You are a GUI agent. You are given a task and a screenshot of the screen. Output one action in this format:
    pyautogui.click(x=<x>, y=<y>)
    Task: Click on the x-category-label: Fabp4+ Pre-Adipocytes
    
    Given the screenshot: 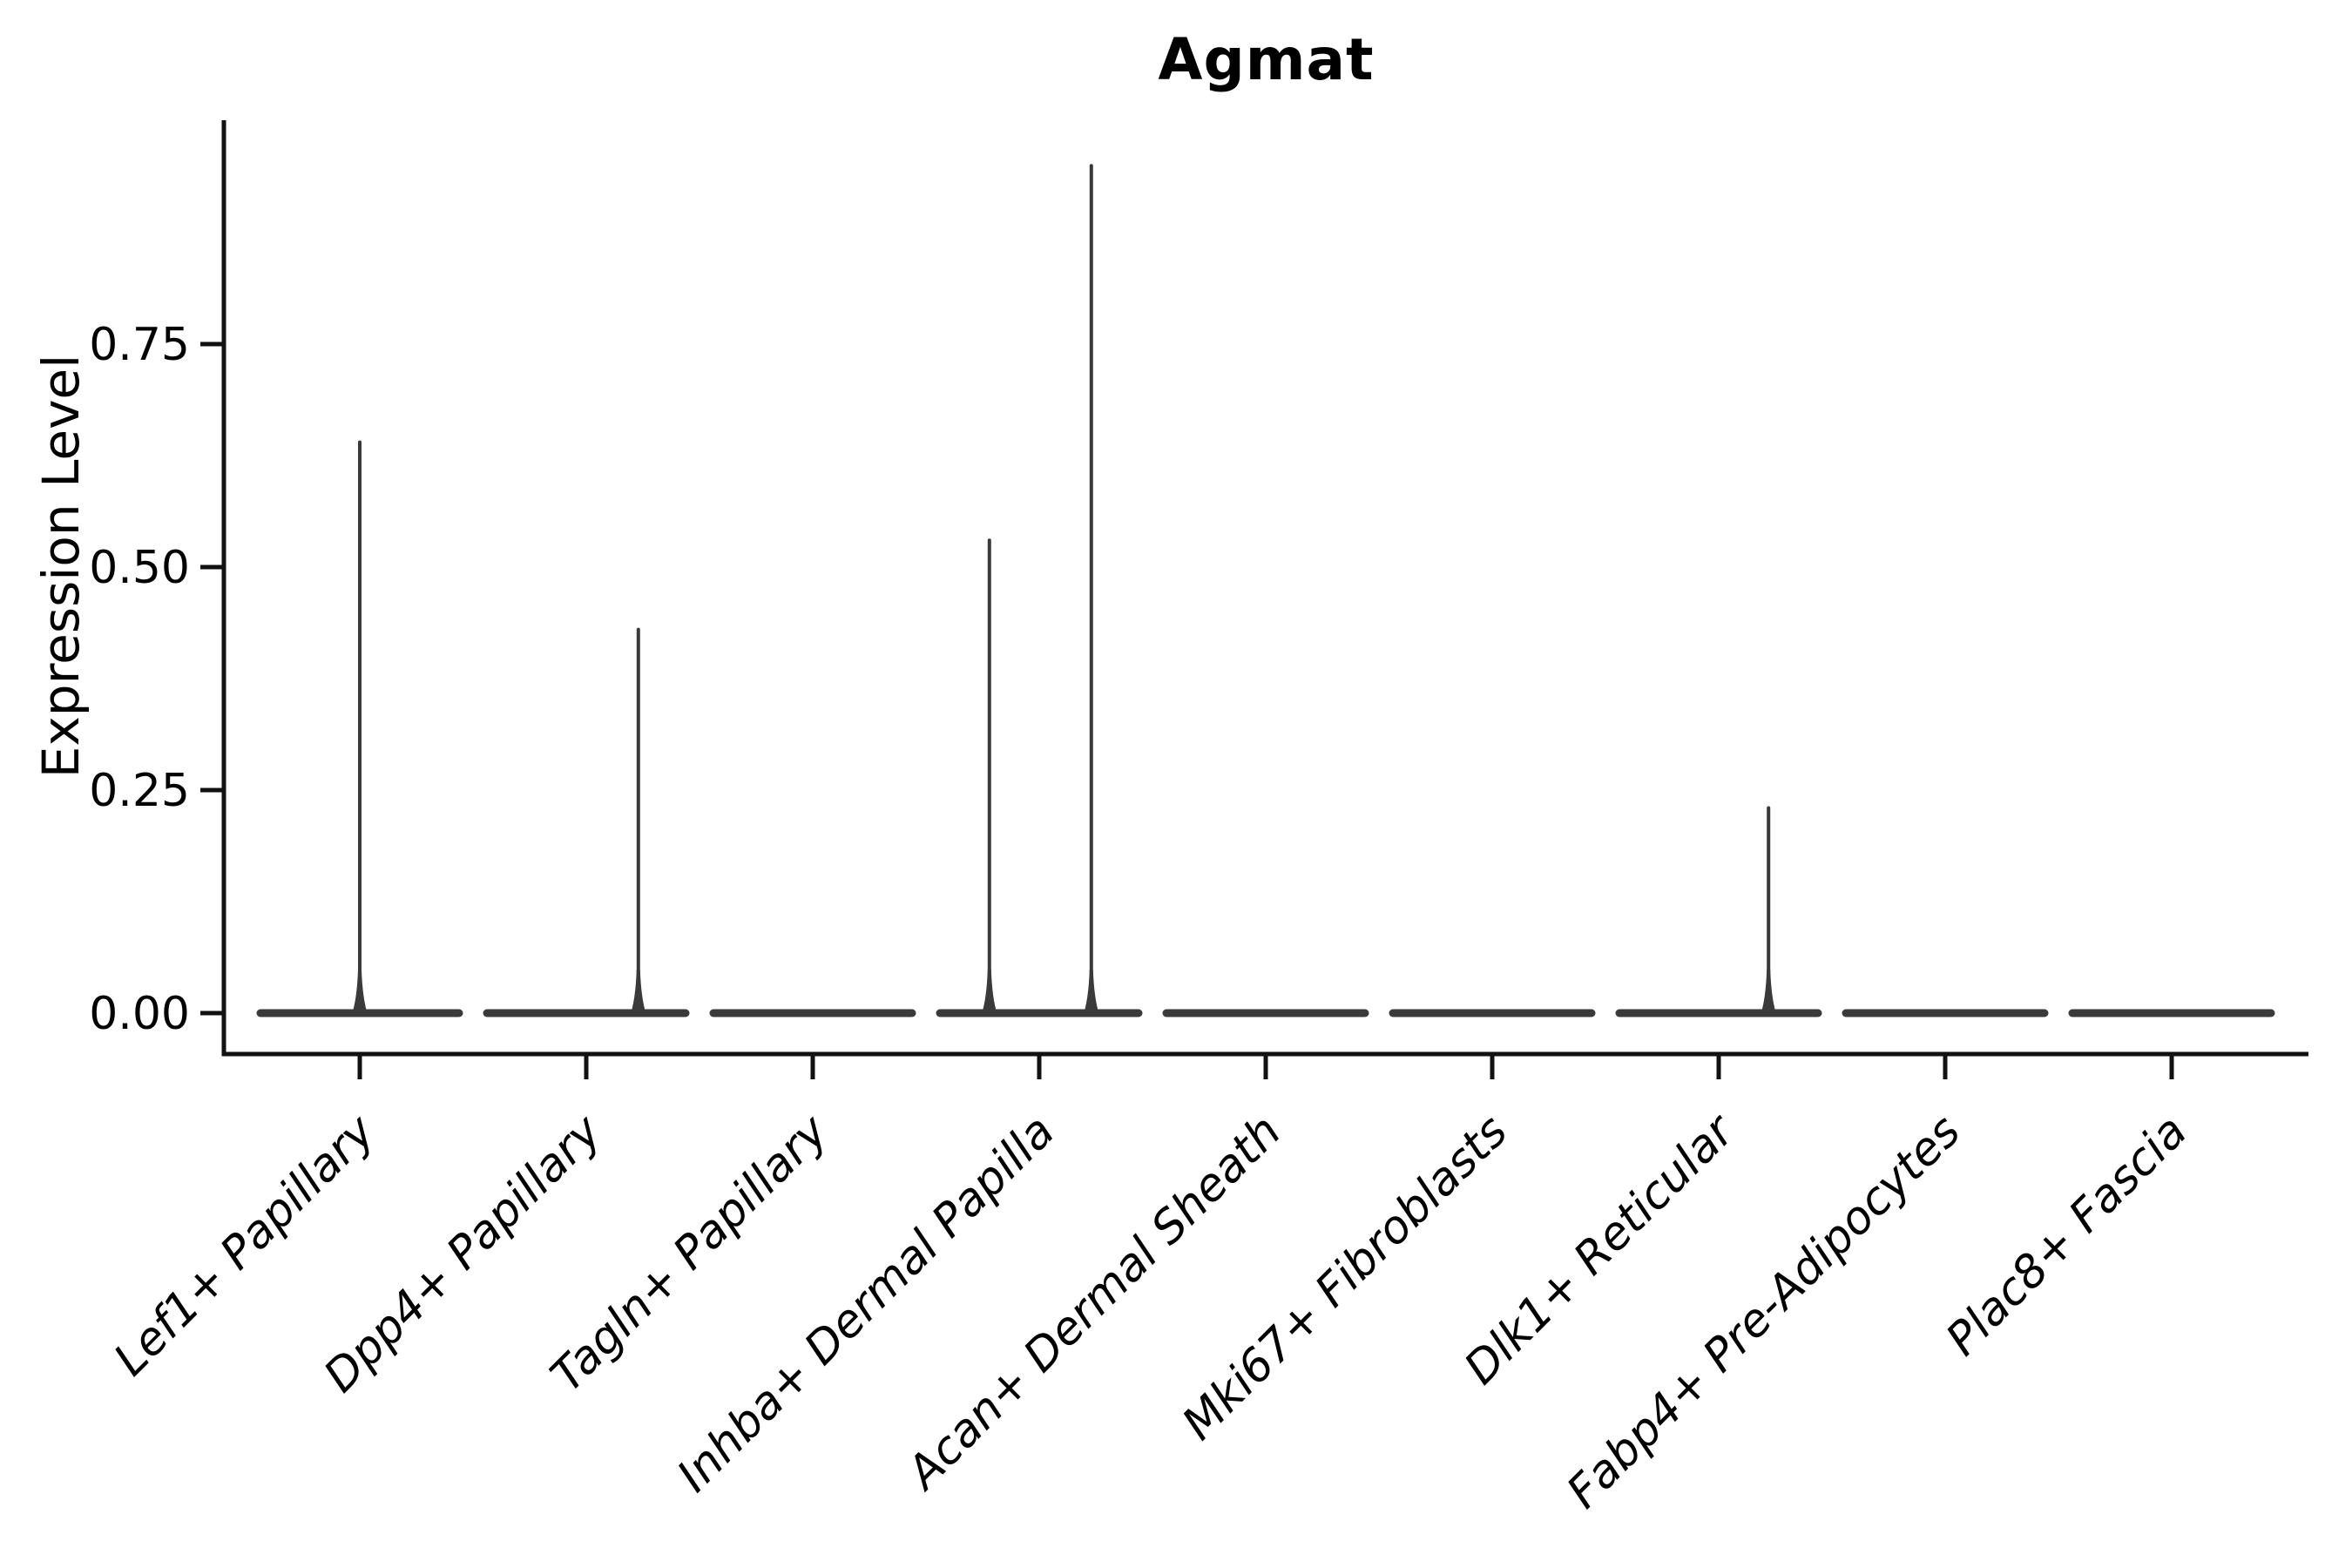 What is the action you would take?
    pyautogui.click(x=1764, y=1312)
    